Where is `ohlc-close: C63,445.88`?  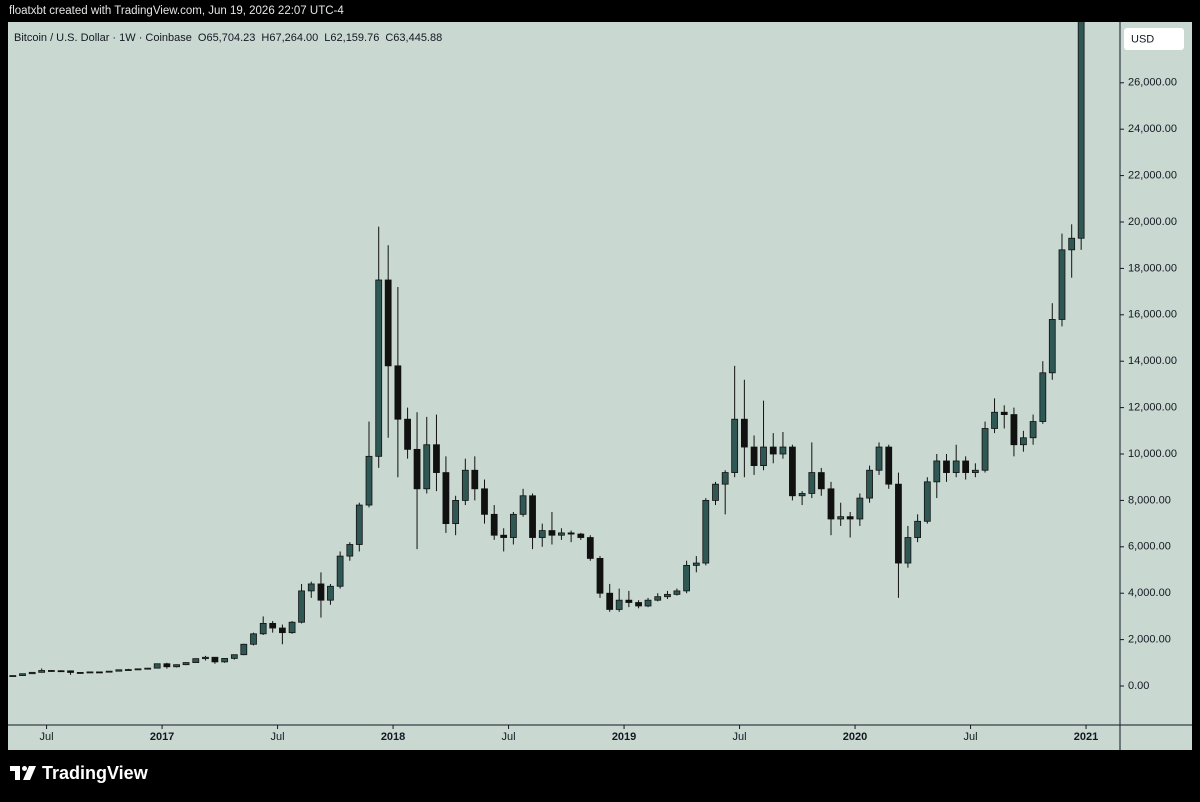
ohlc-close: C63,445.88 is located at coordinates (413, 38).